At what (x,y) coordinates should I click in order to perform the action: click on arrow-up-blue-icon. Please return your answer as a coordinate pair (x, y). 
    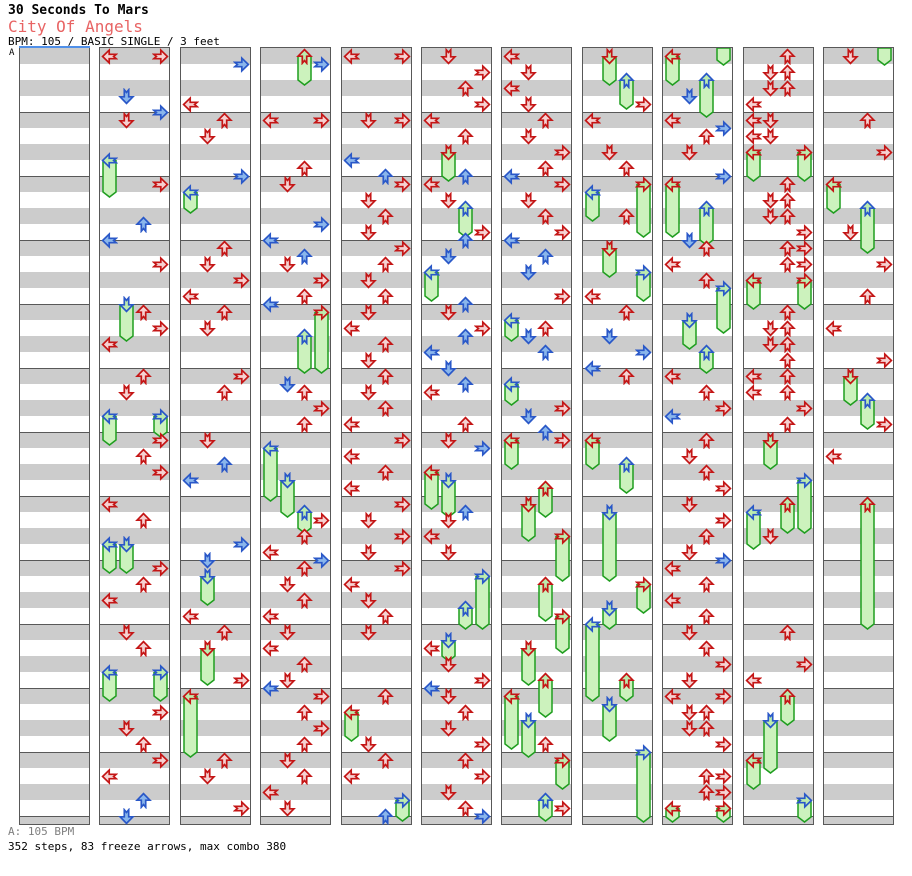
    Looking at the image, I should click on (545, 354).